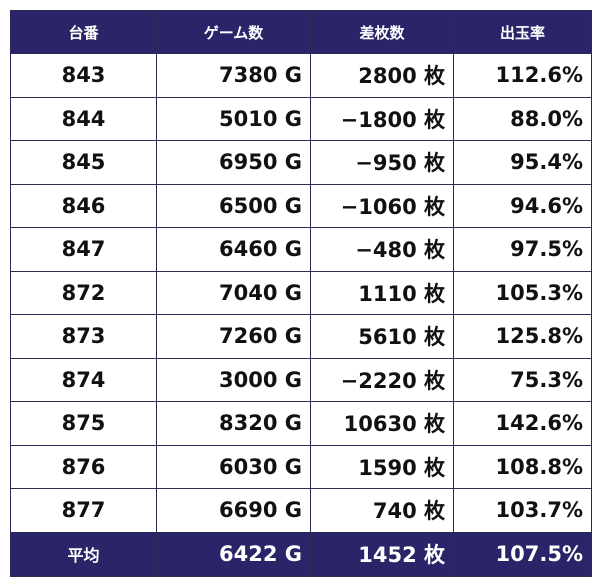 This screenshot has height=587, width=600. I want to click on table-row: 872 7040 G 1110 枚 105.3%, so click(301, 292).